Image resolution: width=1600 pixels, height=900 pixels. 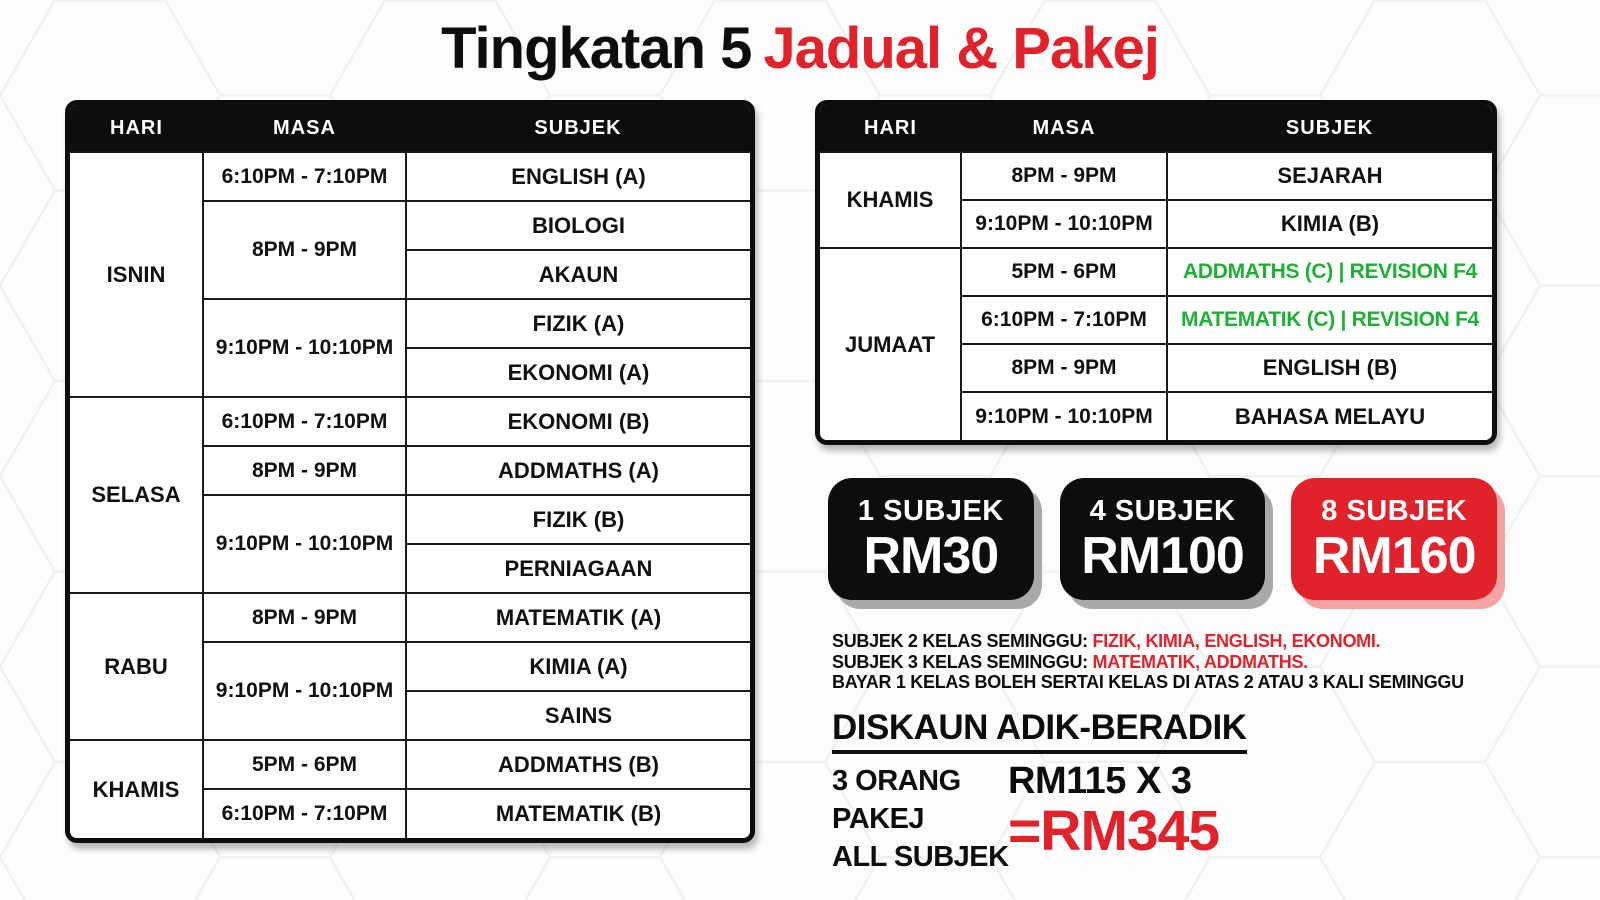 I want to click on table-row: EKONOMI (A), so click(x=410, y=372).